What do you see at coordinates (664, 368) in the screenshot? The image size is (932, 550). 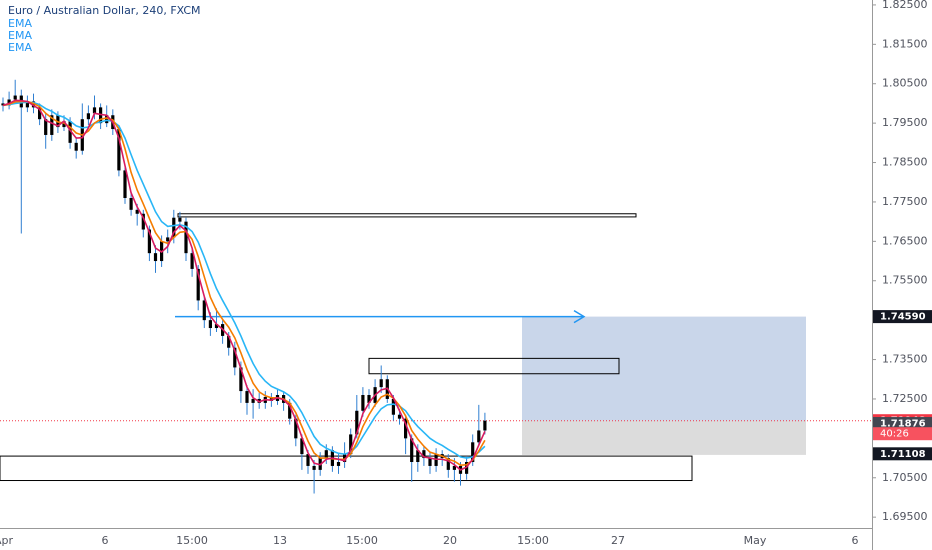 I see `target-zone` at bounding box center [664, 368].